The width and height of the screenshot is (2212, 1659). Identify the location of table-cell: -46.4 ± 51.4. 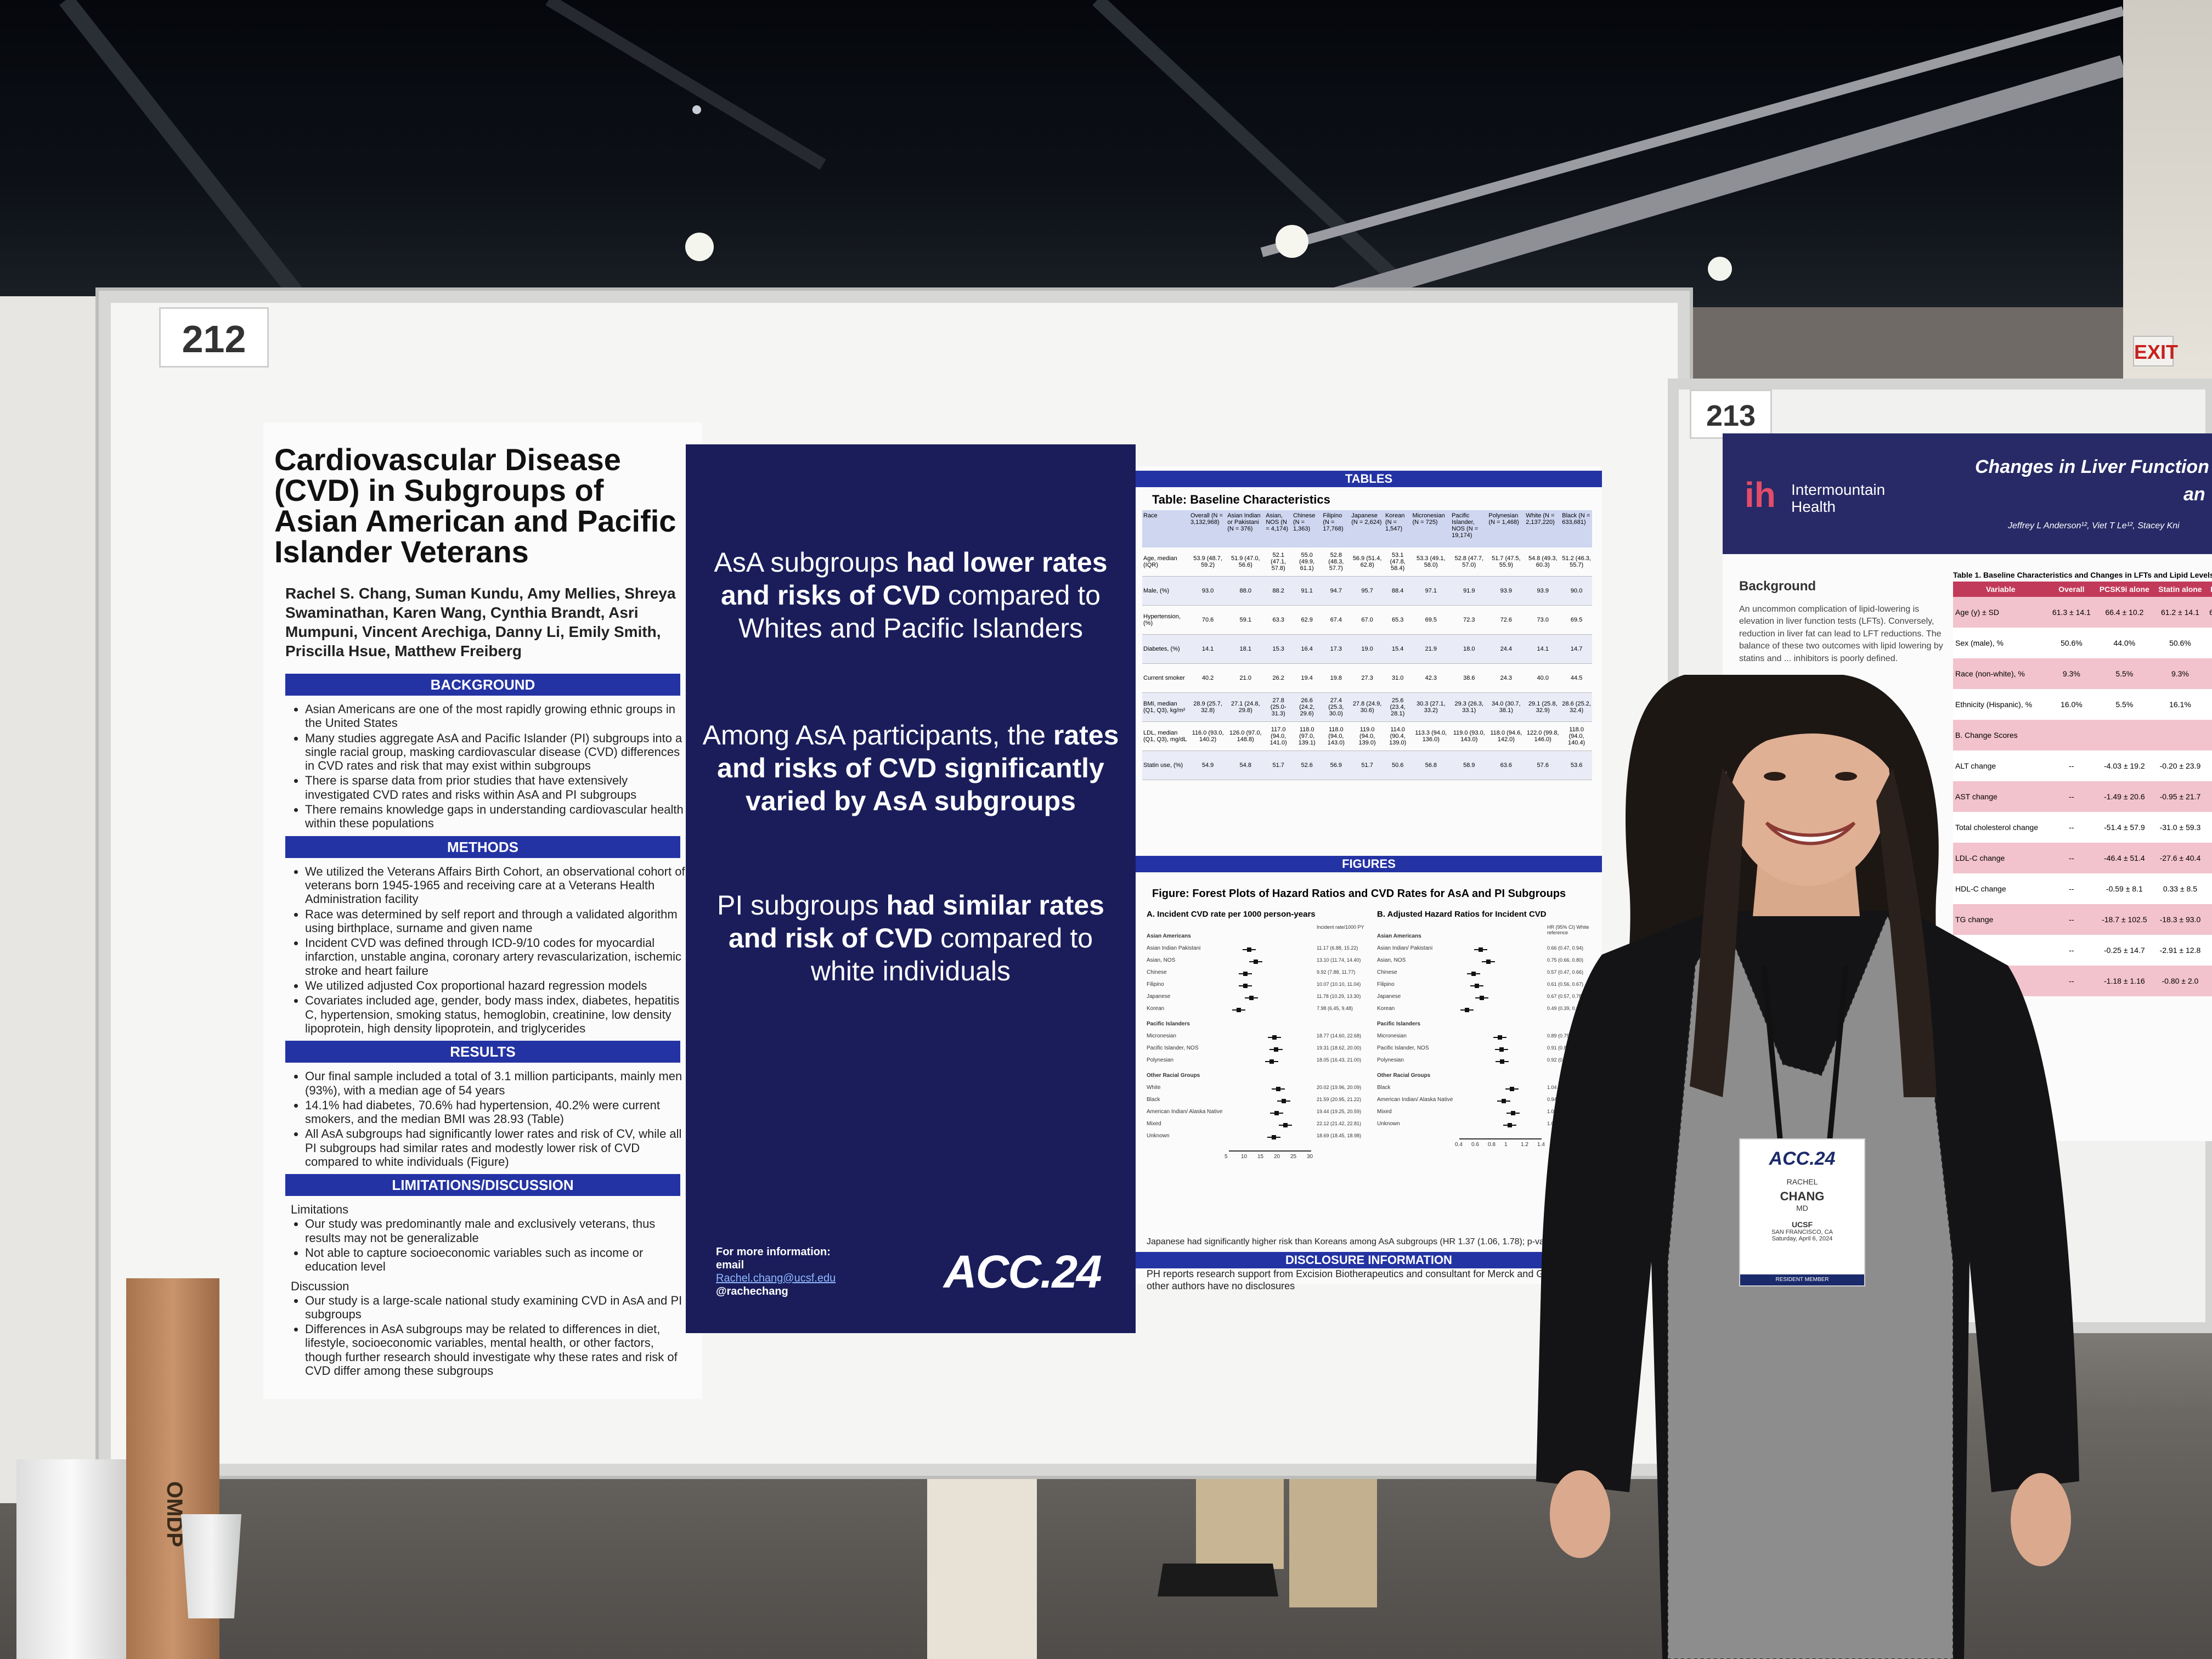
(2124, 858).